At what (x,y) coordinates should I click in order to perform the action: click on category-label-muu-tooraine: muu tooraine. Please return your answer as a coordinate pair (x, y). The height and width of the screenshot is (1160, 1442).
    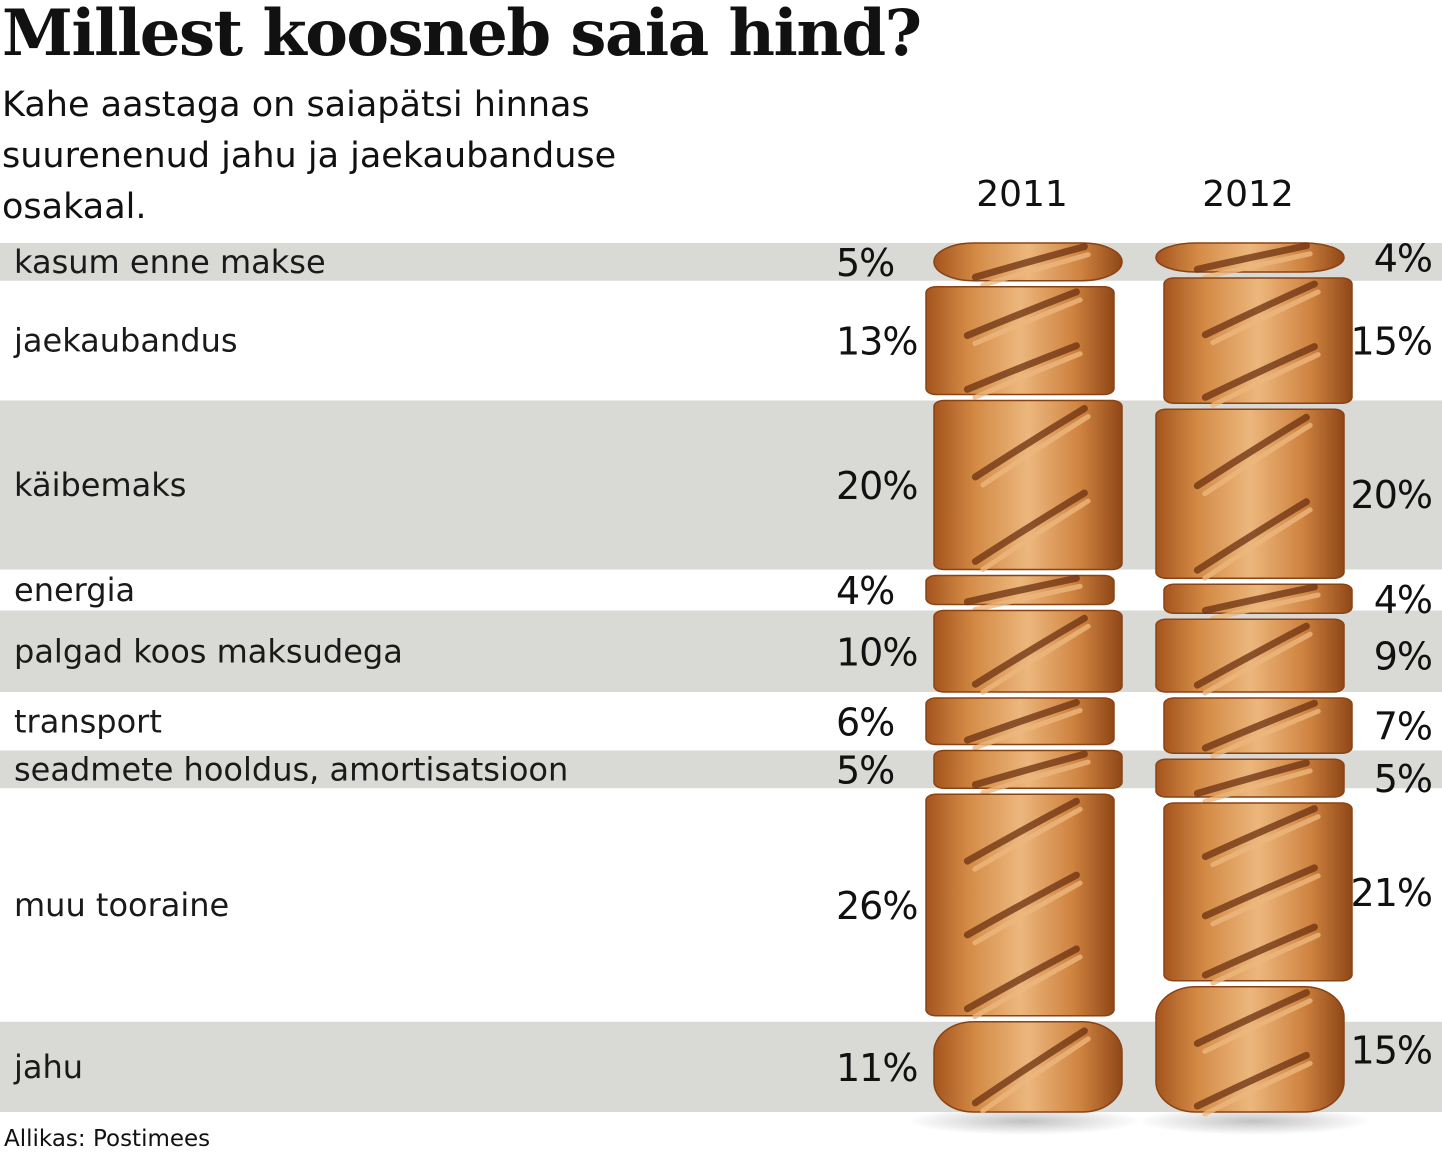
    Looking at the image, I should click on (121, 905).